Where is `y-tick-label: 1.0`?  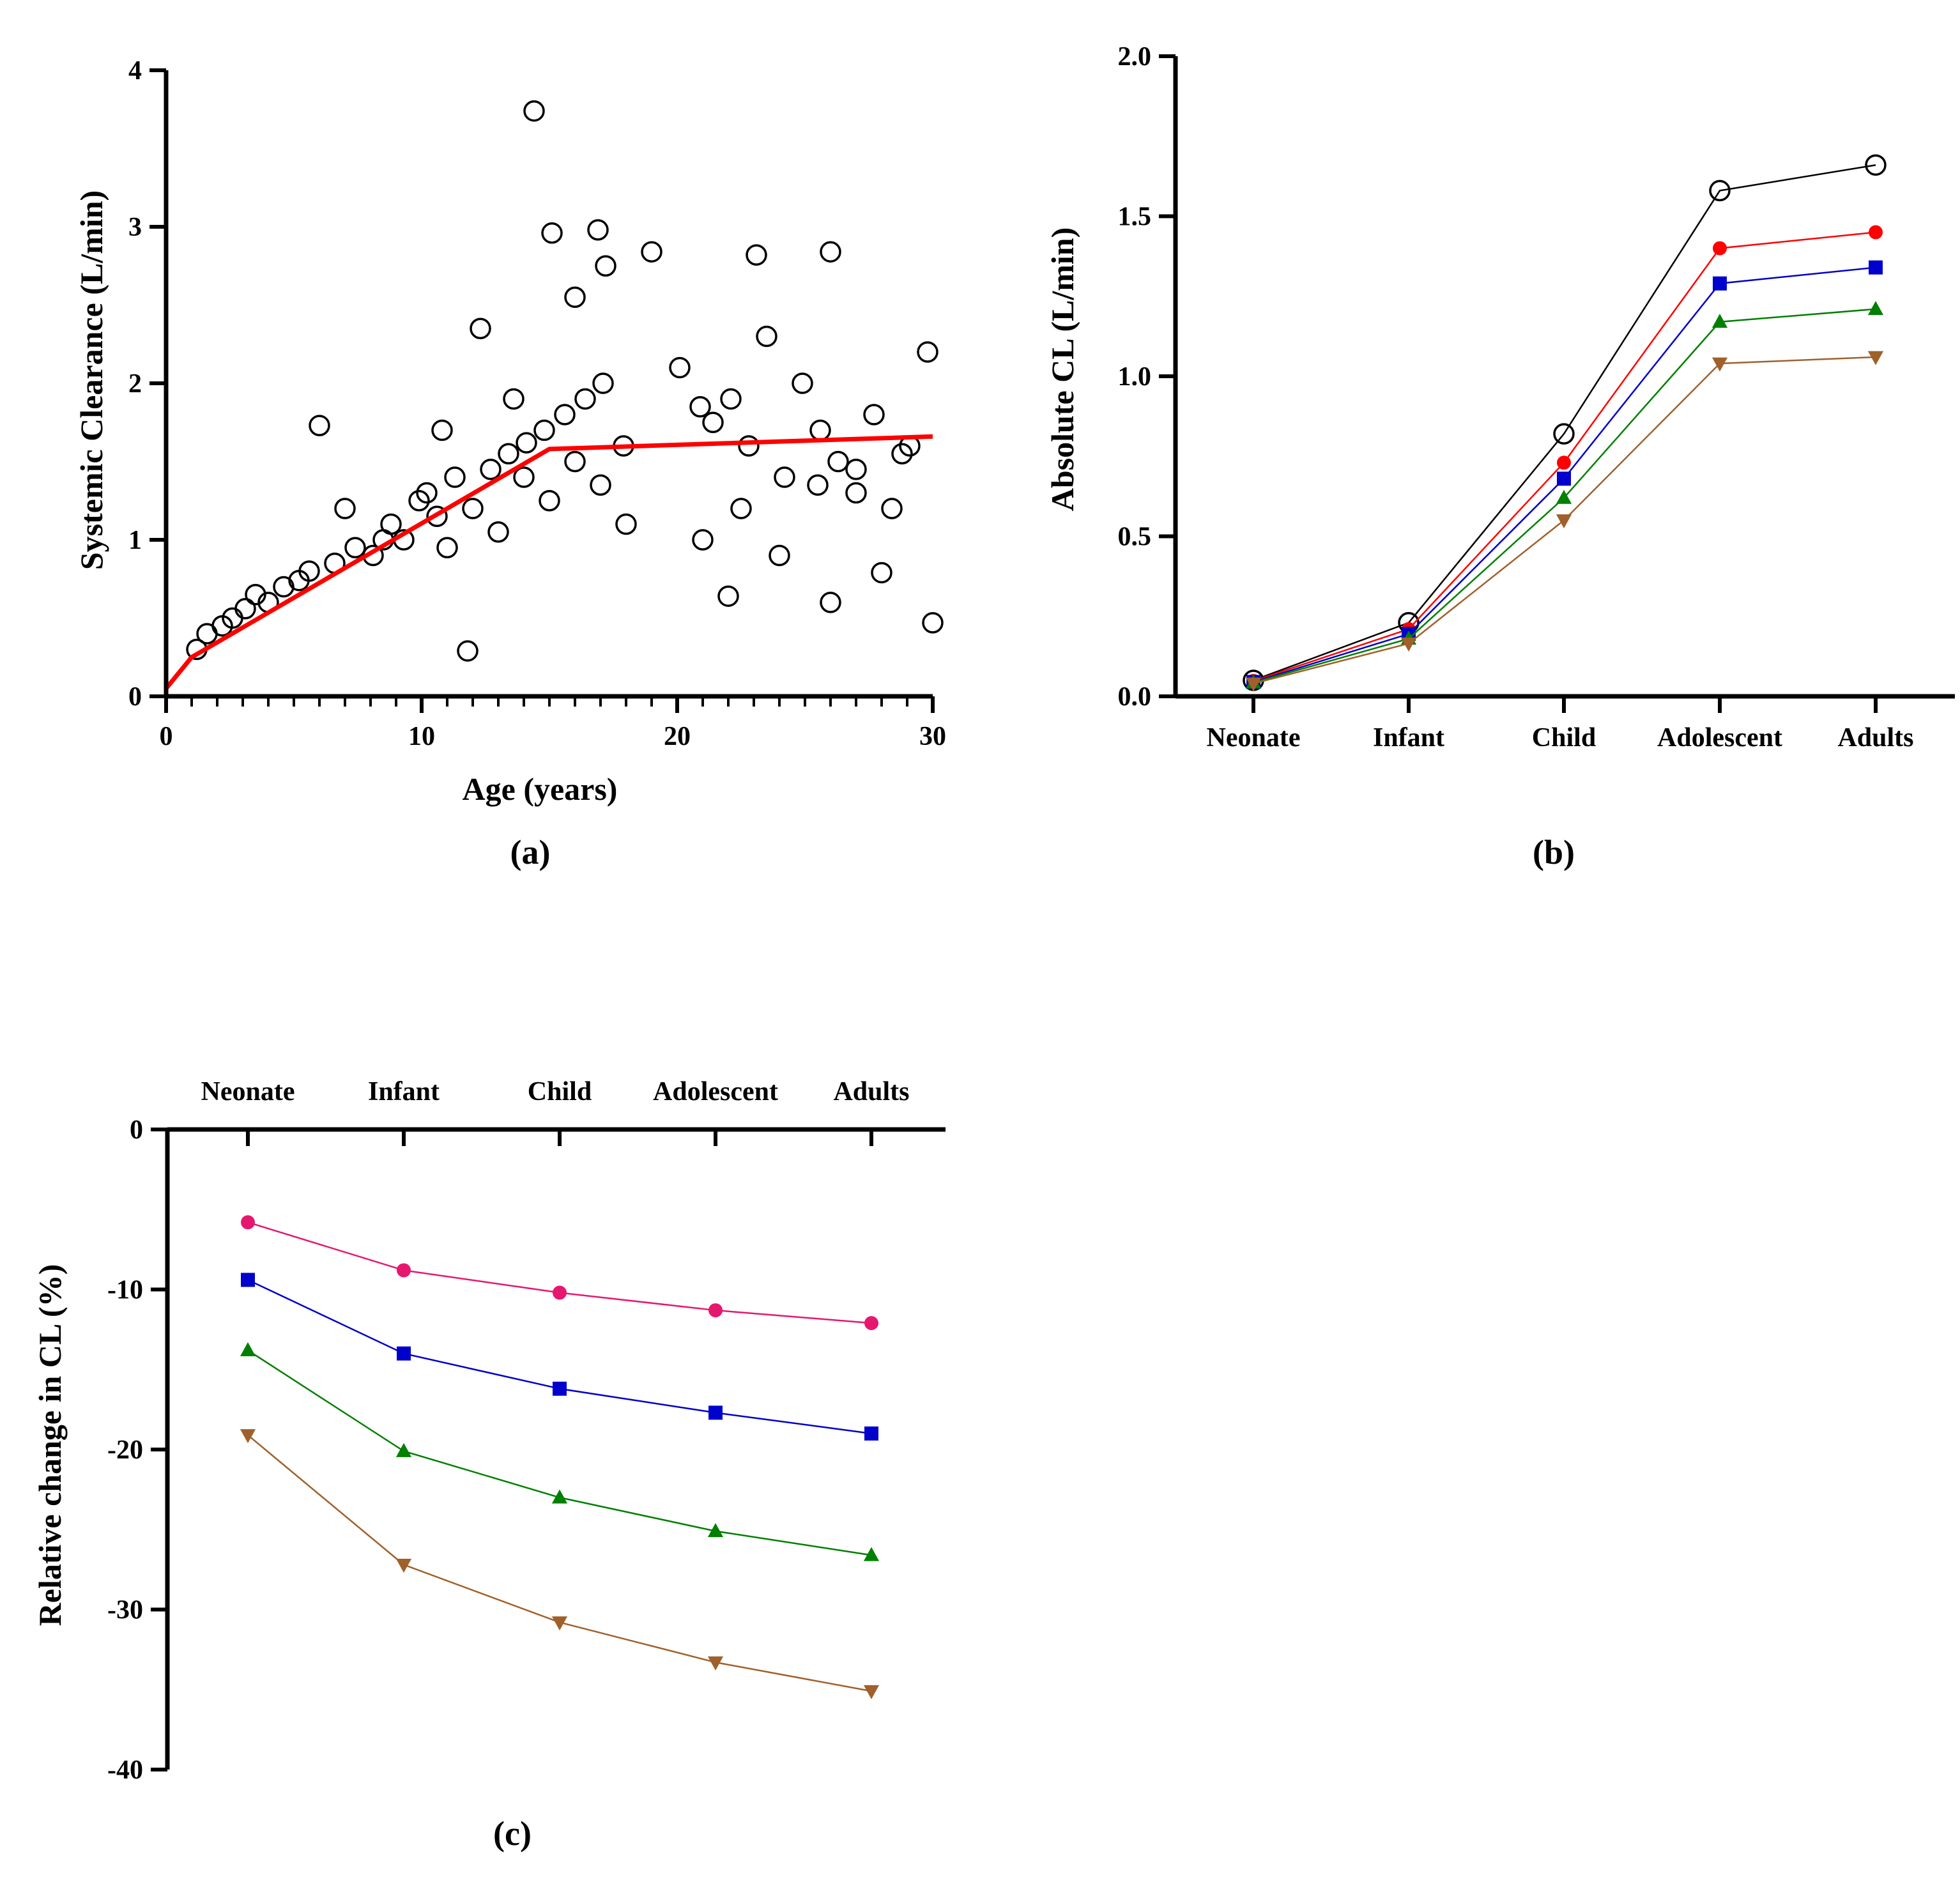 y-tick-label: 1.0 is located at coordinates (1135, 377).